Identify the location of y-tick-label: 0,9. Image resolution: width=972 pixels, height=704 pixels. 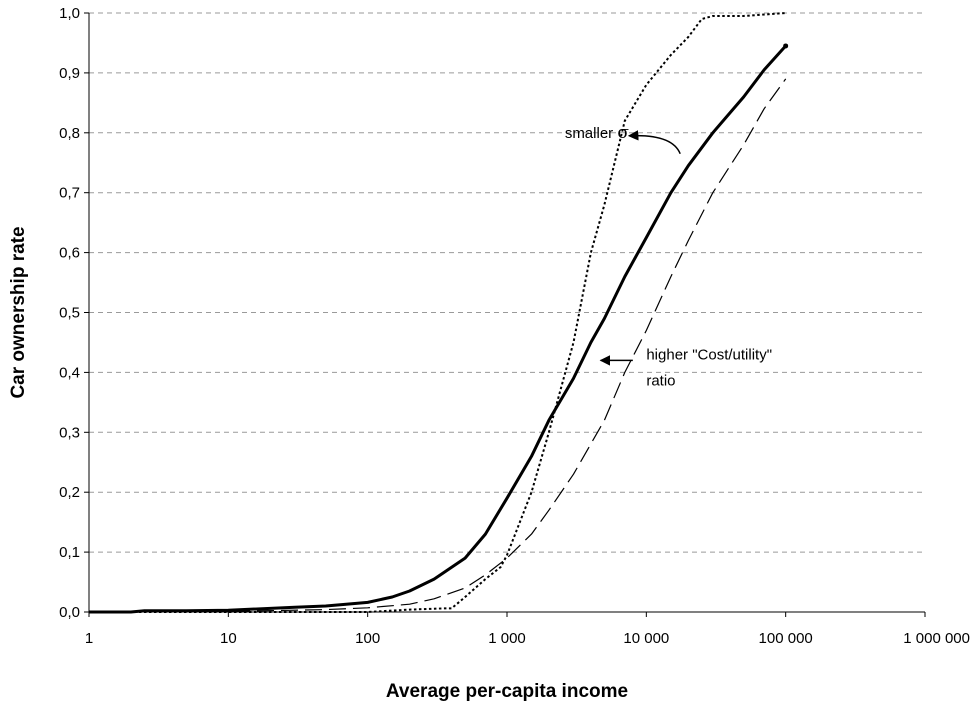
(69, 73).